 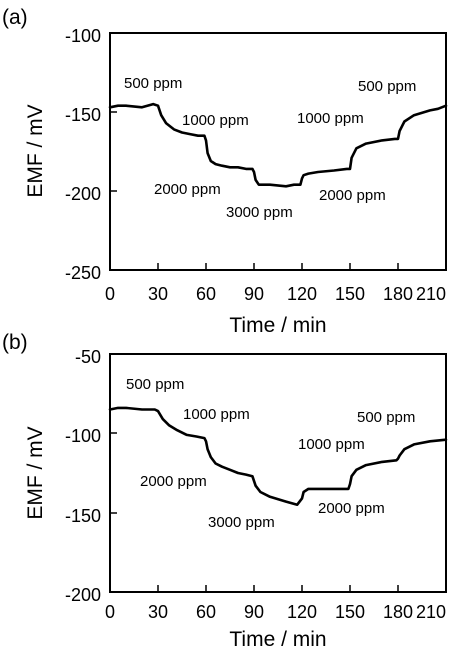 I want to click on emf-curve-b, so click(x=278, y=456).